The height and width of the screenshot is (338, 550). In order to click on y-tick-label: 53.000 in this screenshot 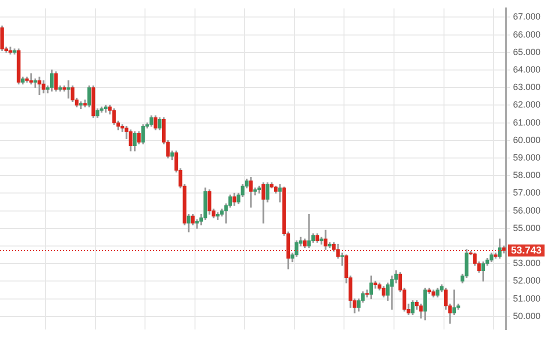, I will do `click(527, 263)`.